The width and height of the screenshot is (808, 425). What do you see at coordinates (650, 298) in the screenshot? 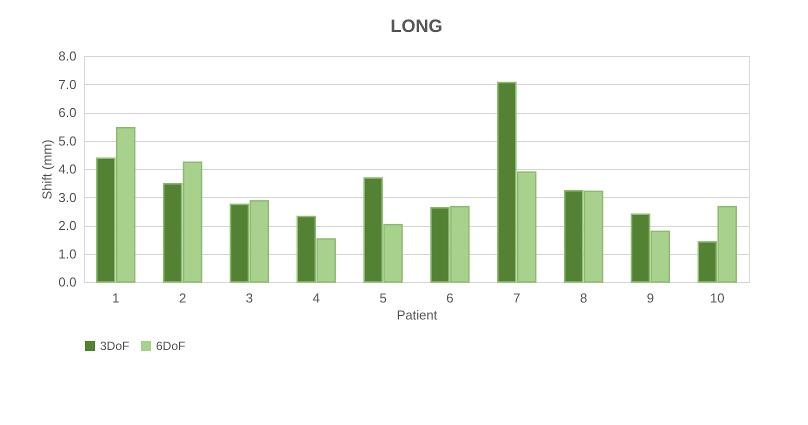
I see `x-tick-label: 9` at bounding box center [650, 298].